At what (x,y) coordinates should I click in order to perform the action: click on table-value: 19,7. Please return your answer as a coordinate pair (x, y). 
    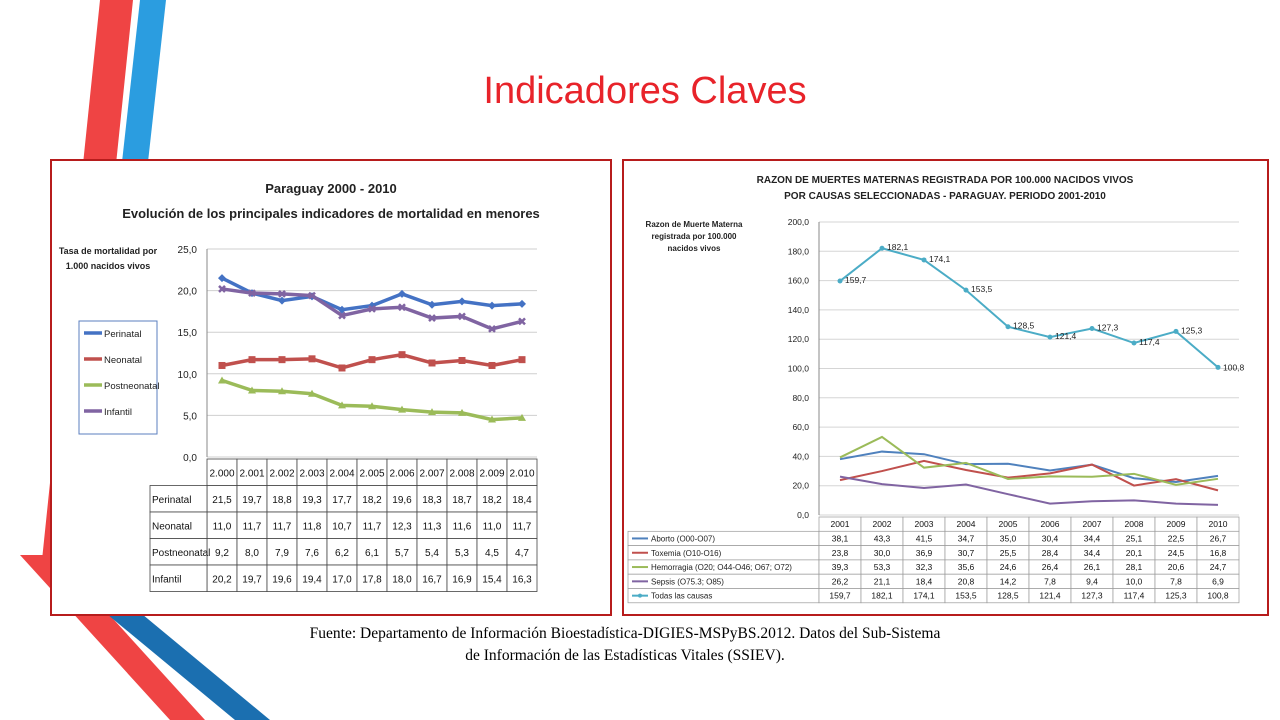
    Looking at the image, I should click on (252, 500).